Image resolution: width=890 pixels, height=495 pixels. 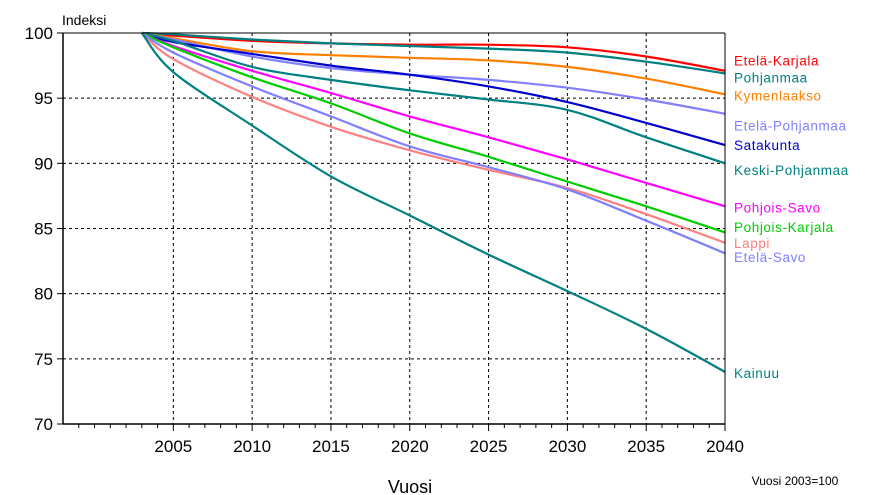 I want to click on y-tick-label: 95, so click(x=43, y=98).